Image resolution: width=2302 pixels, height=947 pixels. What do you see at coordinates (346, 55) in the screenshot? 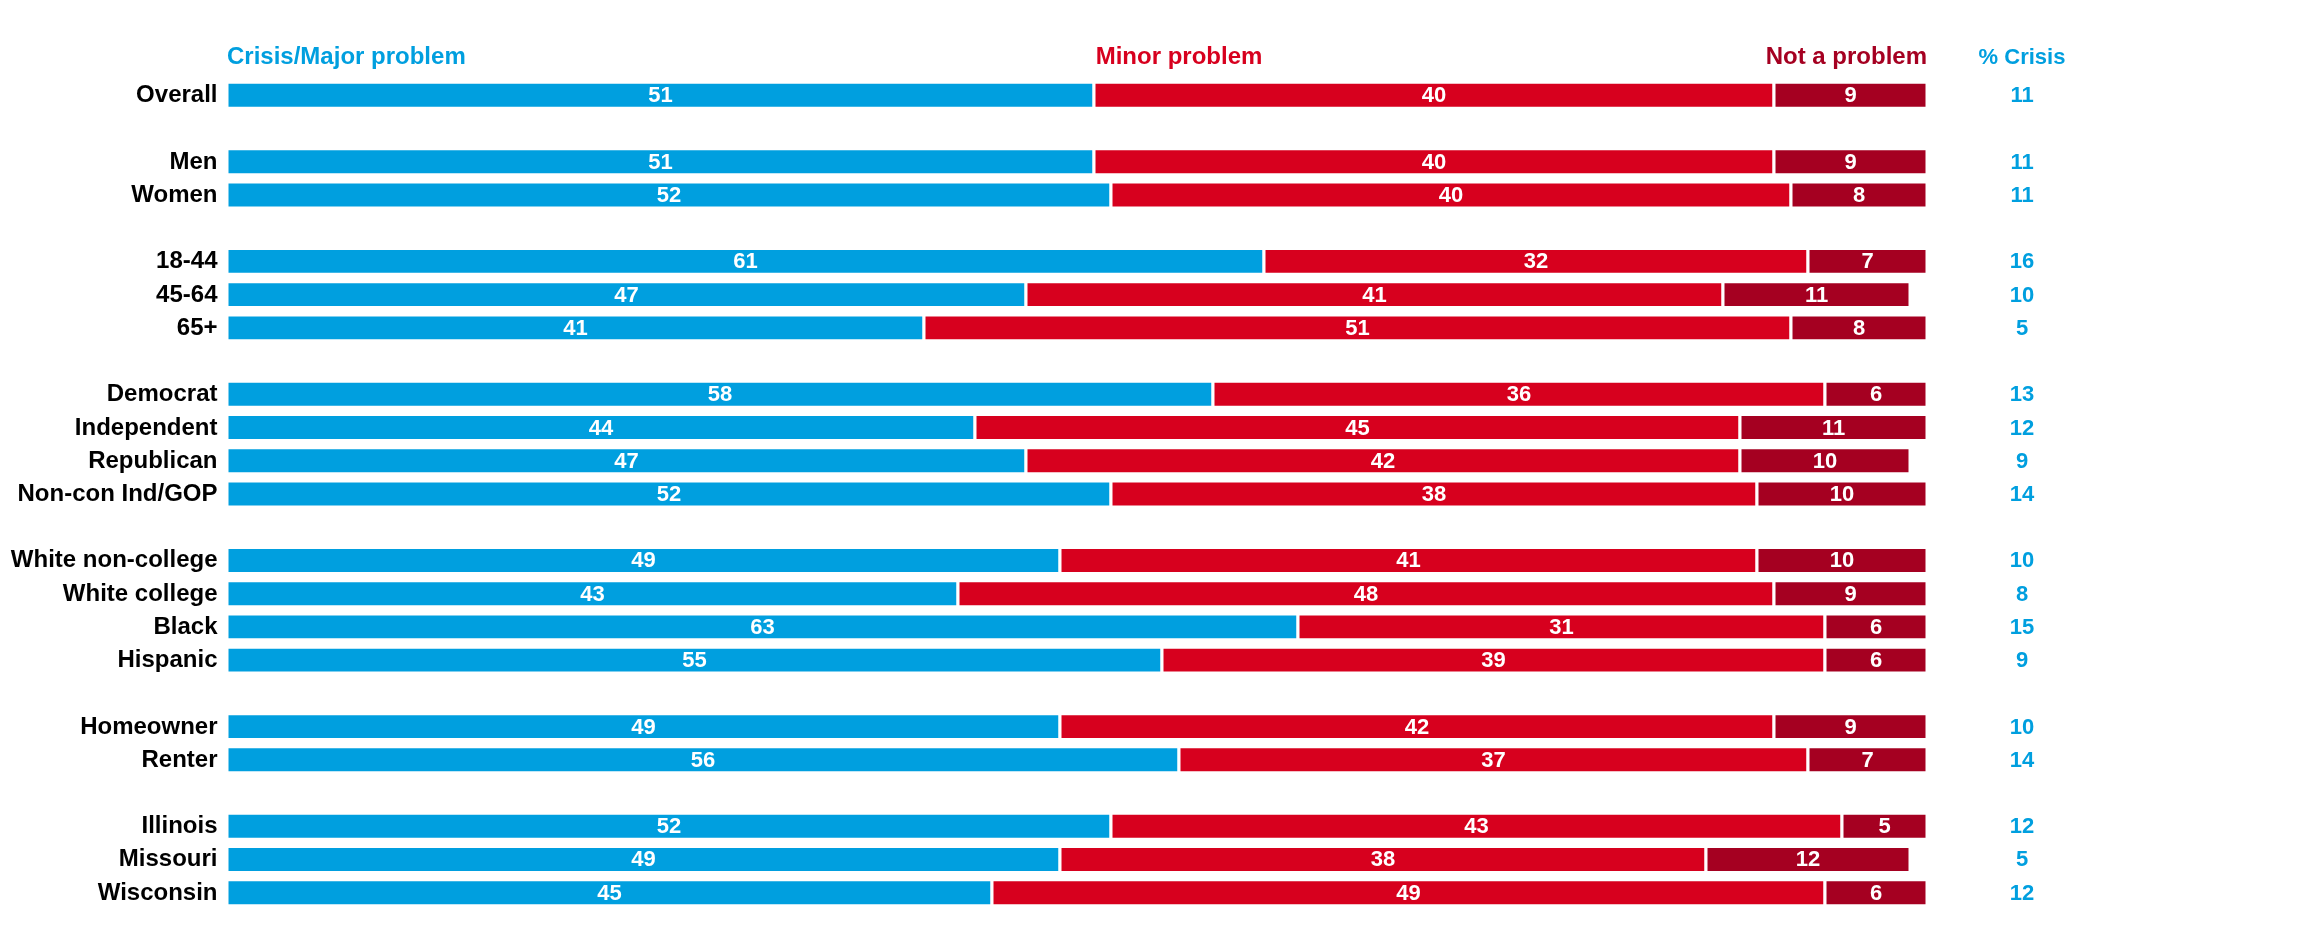
I see `series-label: Crisis/Major problem` at bounding box center [346, 55].